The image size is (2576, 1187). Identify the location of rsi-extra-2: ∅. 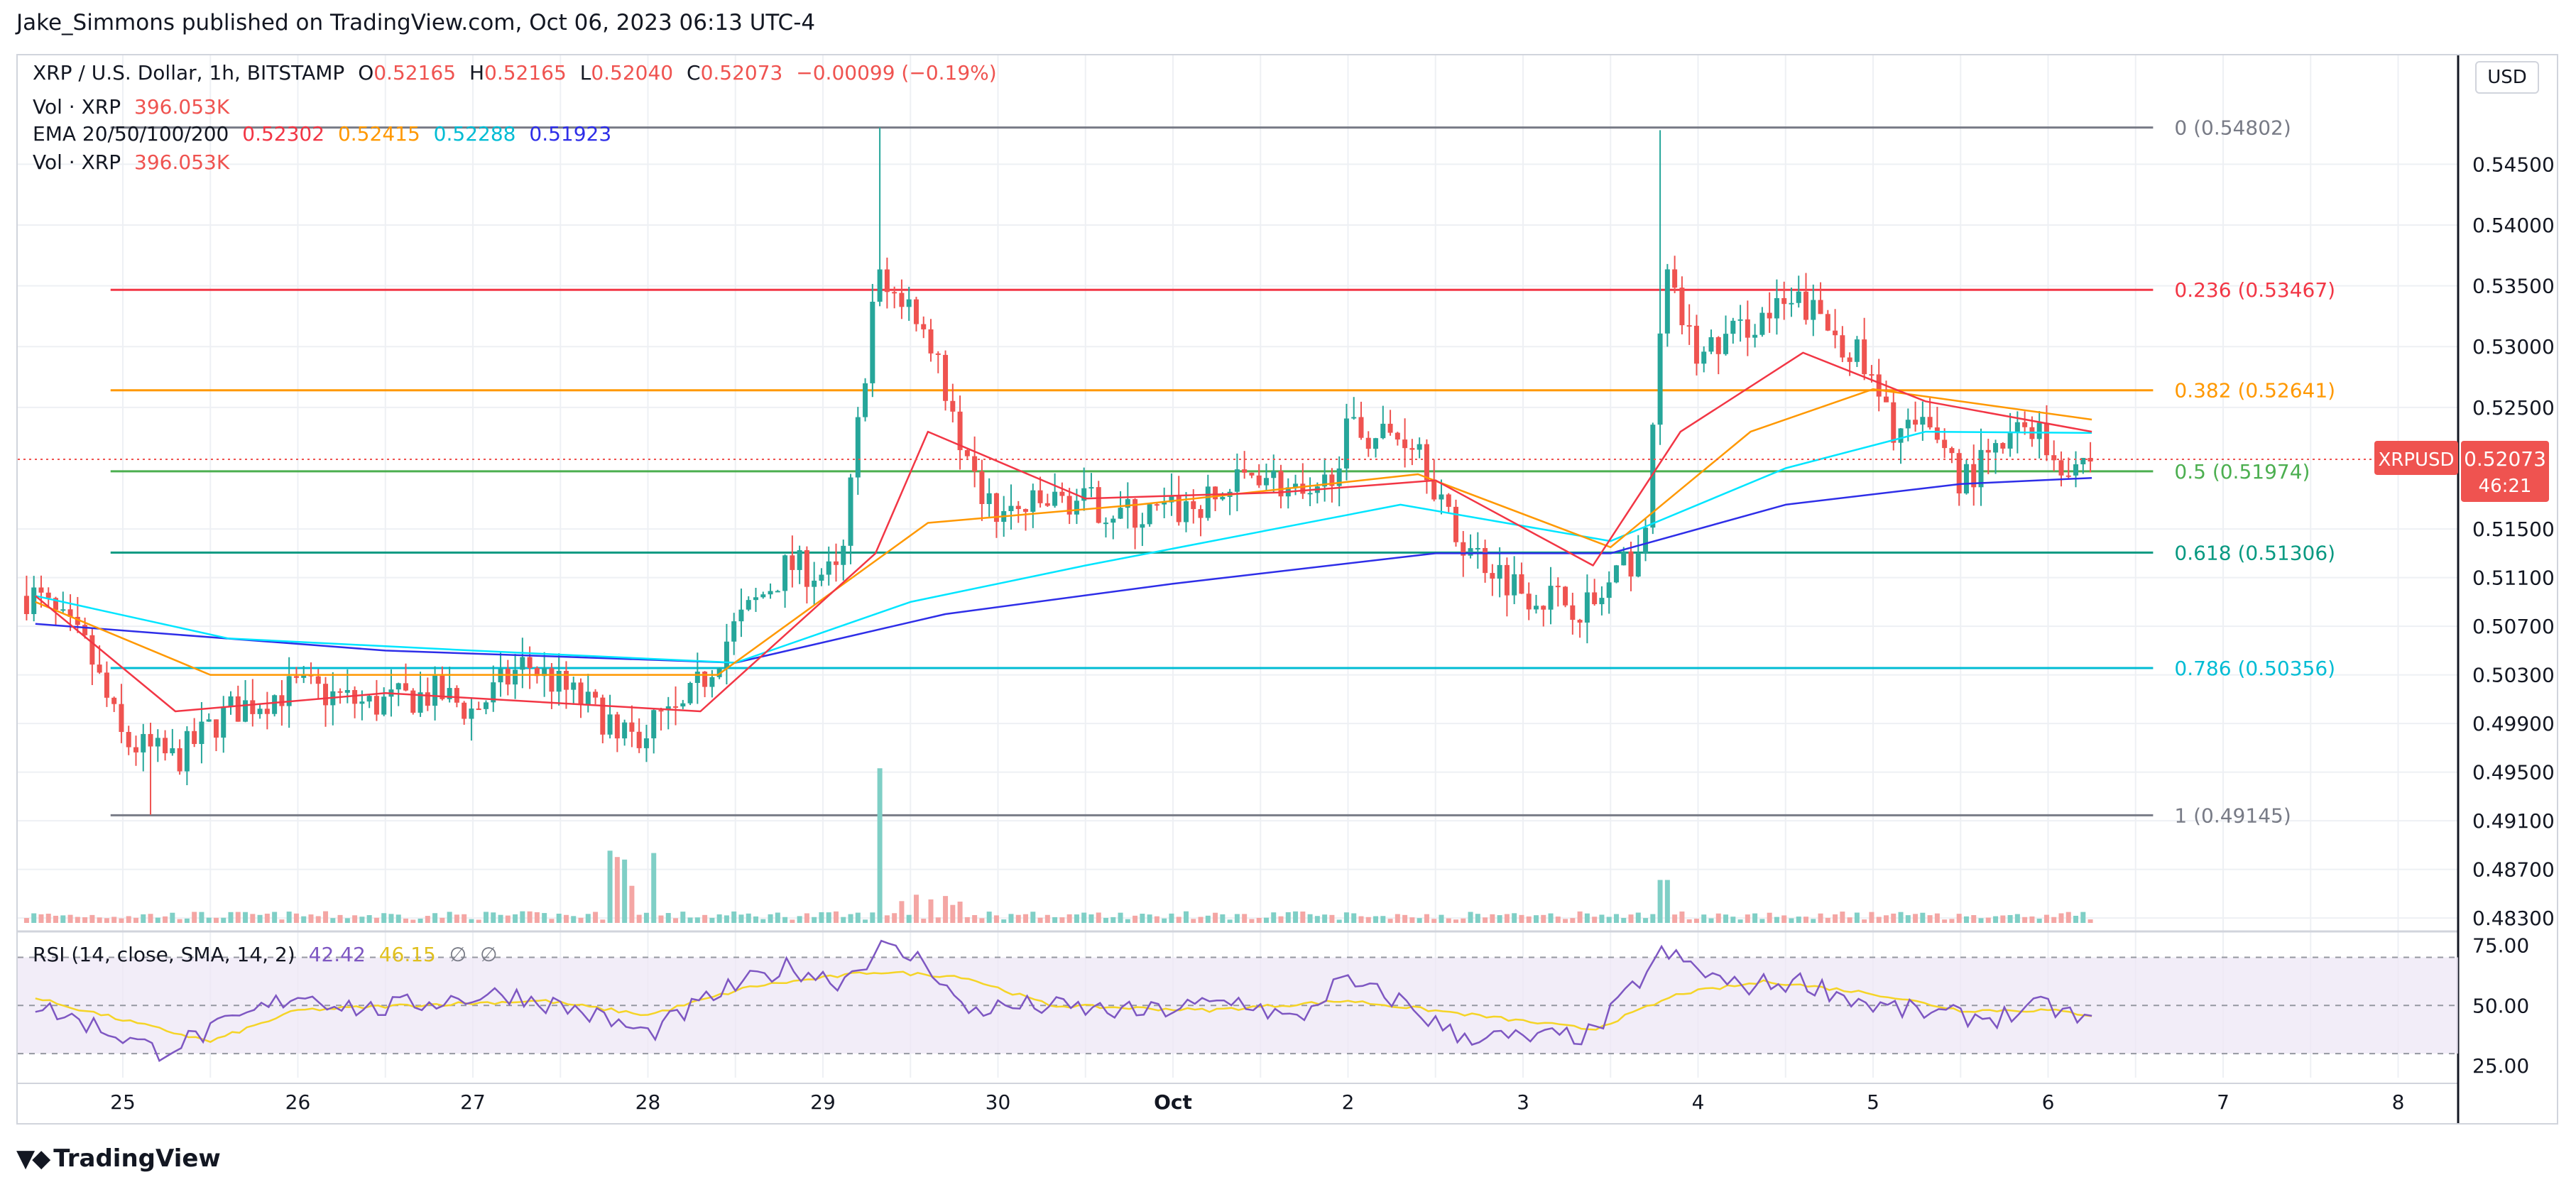
(489, 954).